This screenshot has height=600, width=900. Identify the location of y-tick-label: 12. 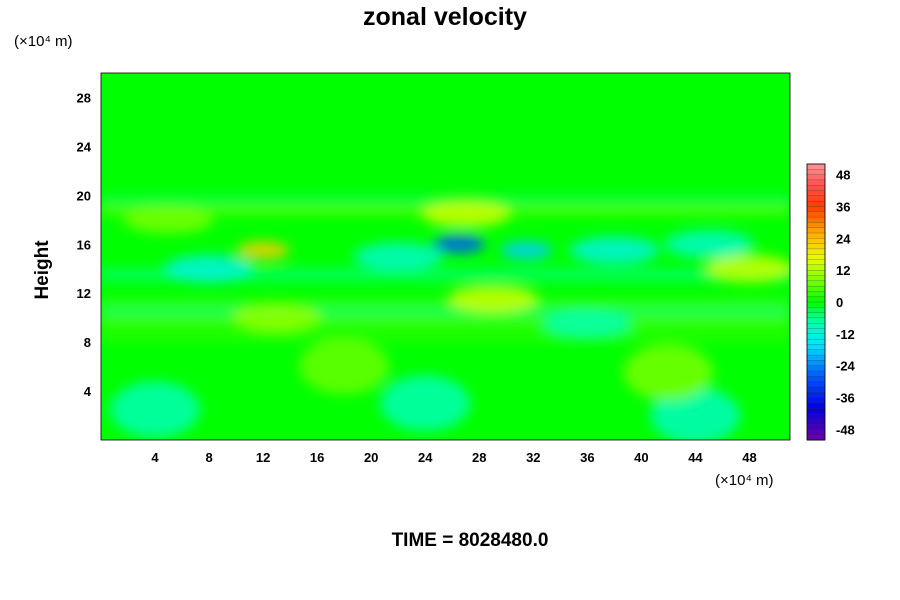
(84, 293).